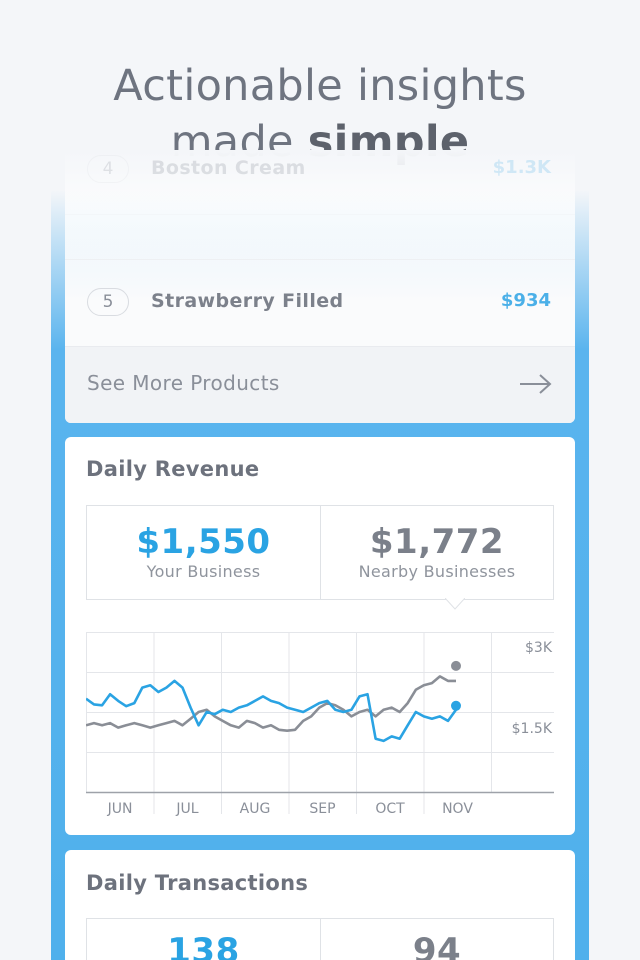  What do you see at coordinates (320, 905) in the screenshot?
I see `daily-transactions-card: Daily Transactions 138 94` at bounding box center [320, 905].